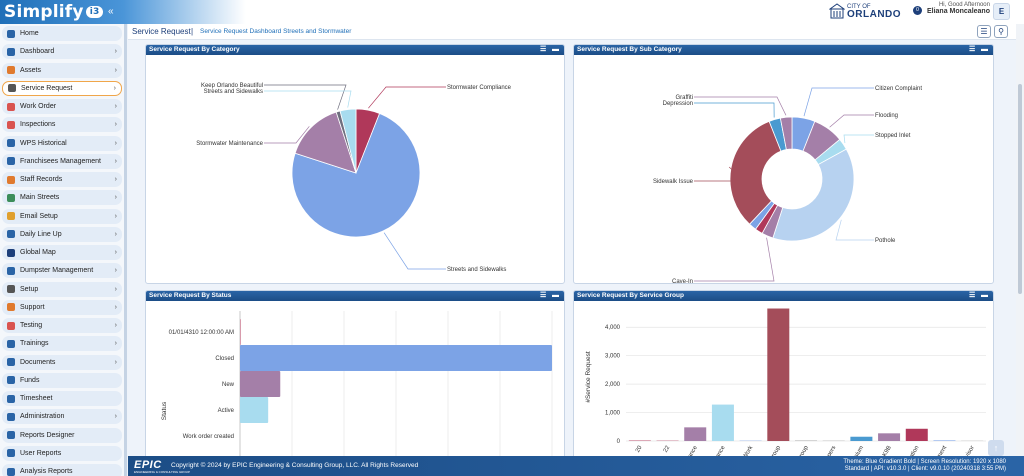  I want to click on sidebar-item-dashboard: Dashboard ›, so click(62, 52).